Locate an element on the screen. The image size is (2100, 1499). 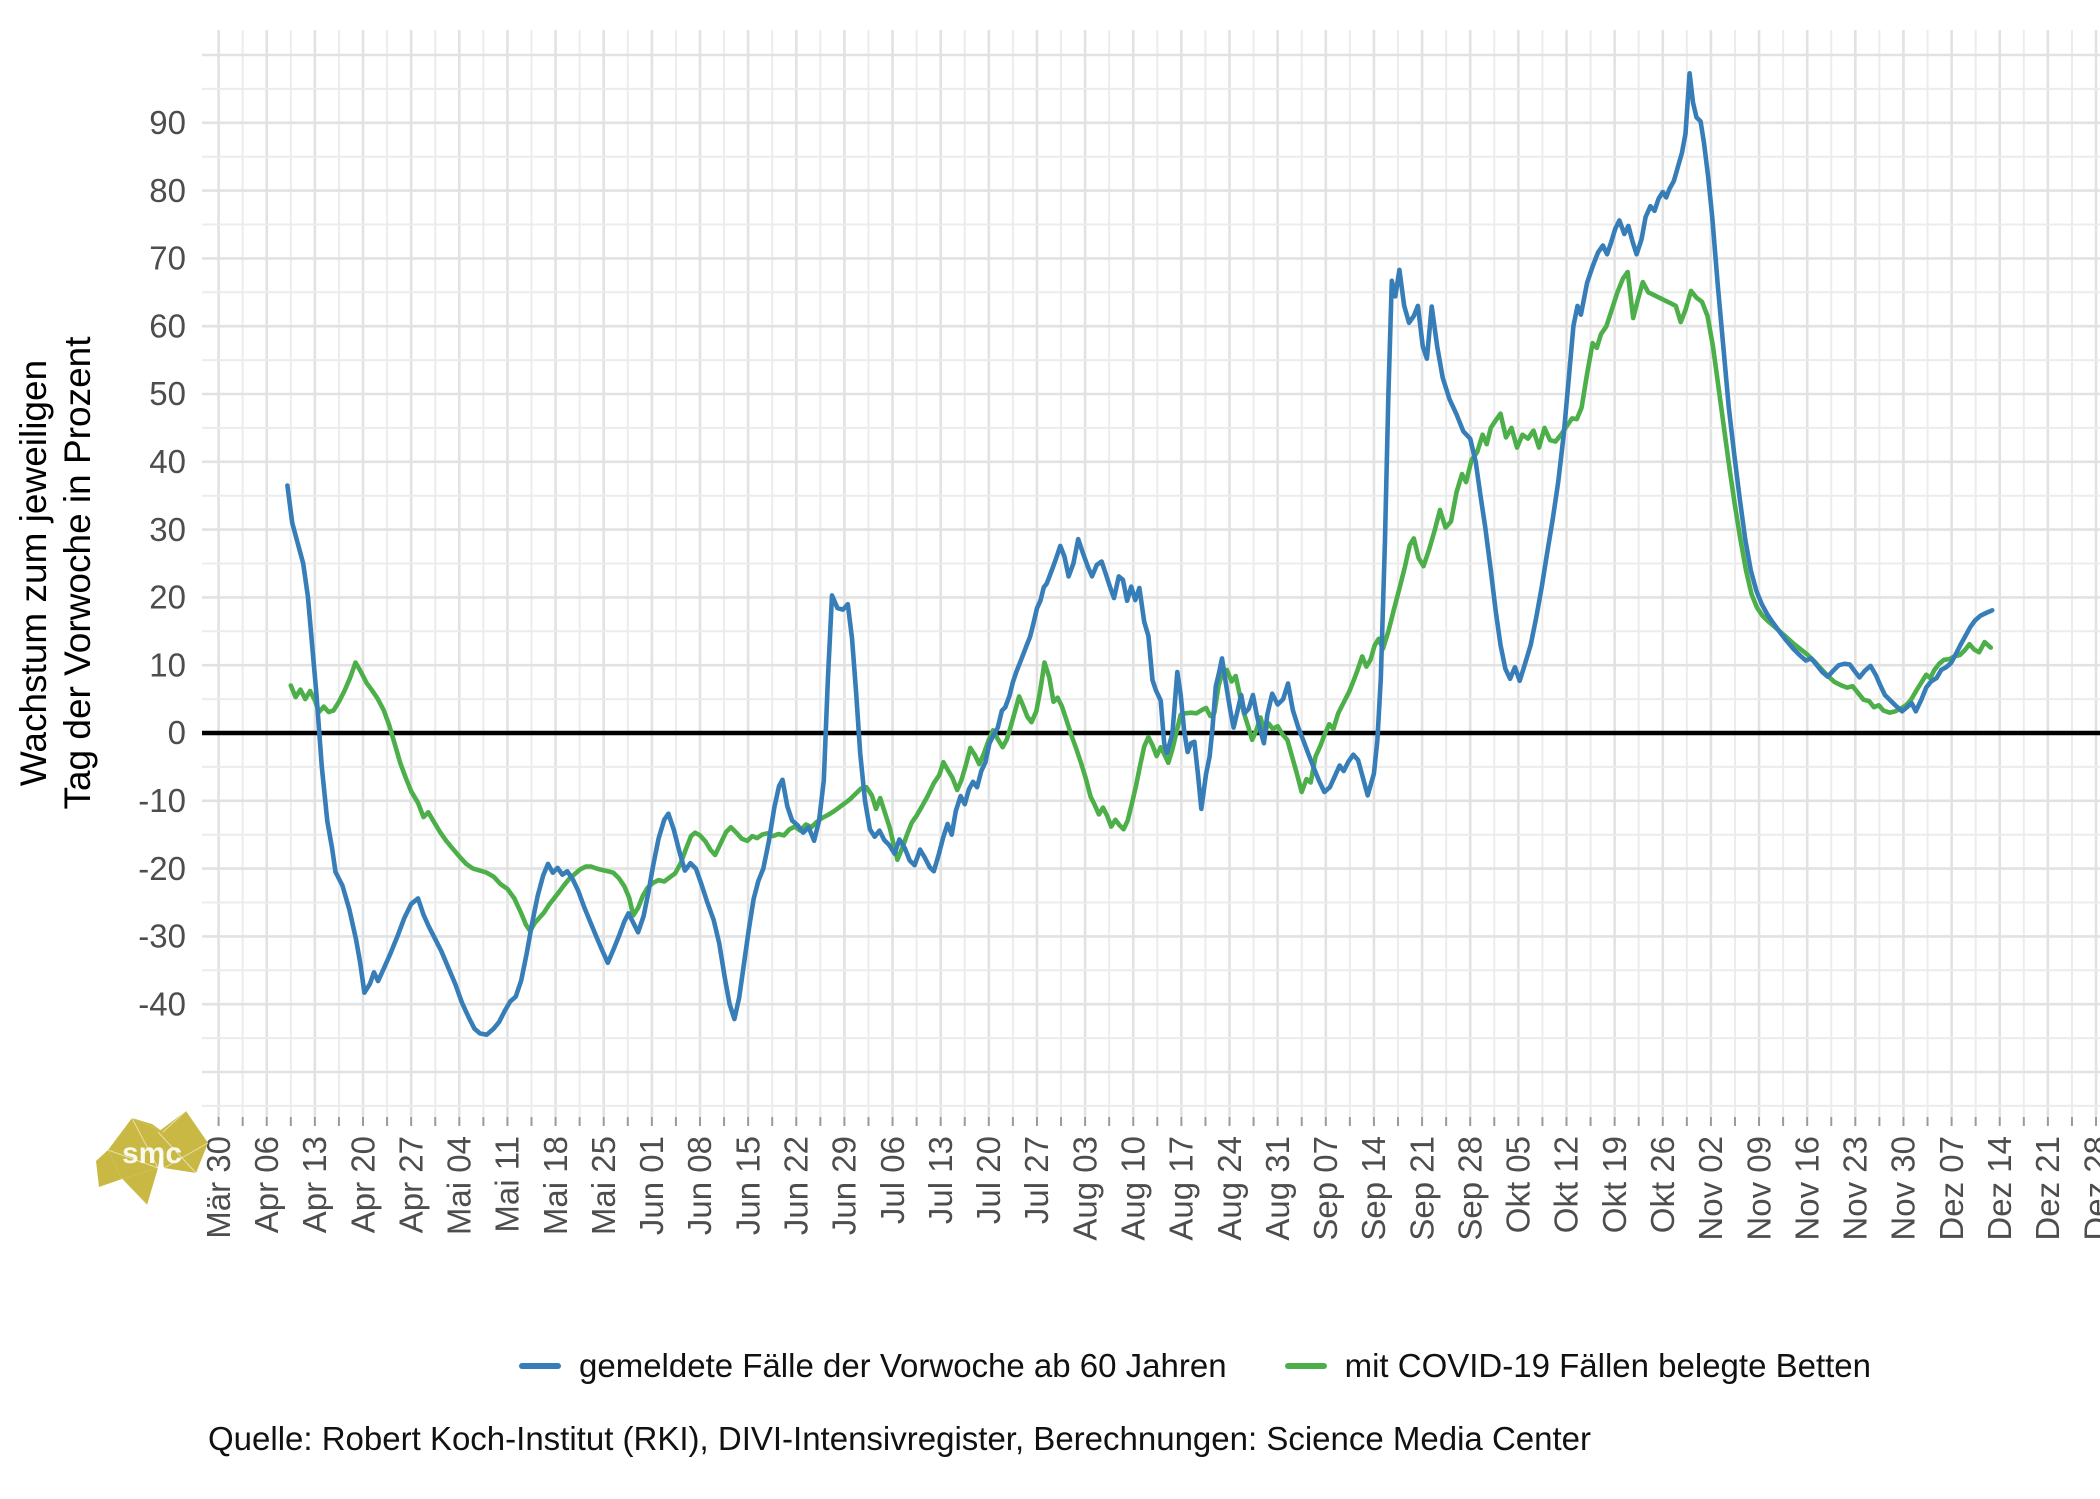
y-axis-title: Tag der Vorwoche in Prozent is located at coordinates (77, 573).